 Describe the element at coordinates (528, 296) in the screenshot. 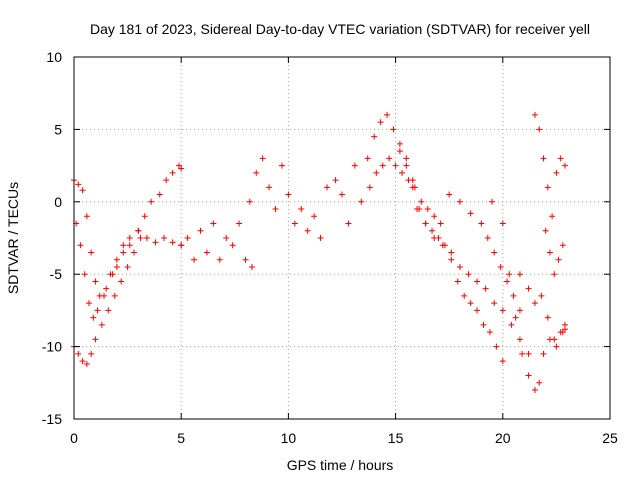

I see `series-track-k` at that location.